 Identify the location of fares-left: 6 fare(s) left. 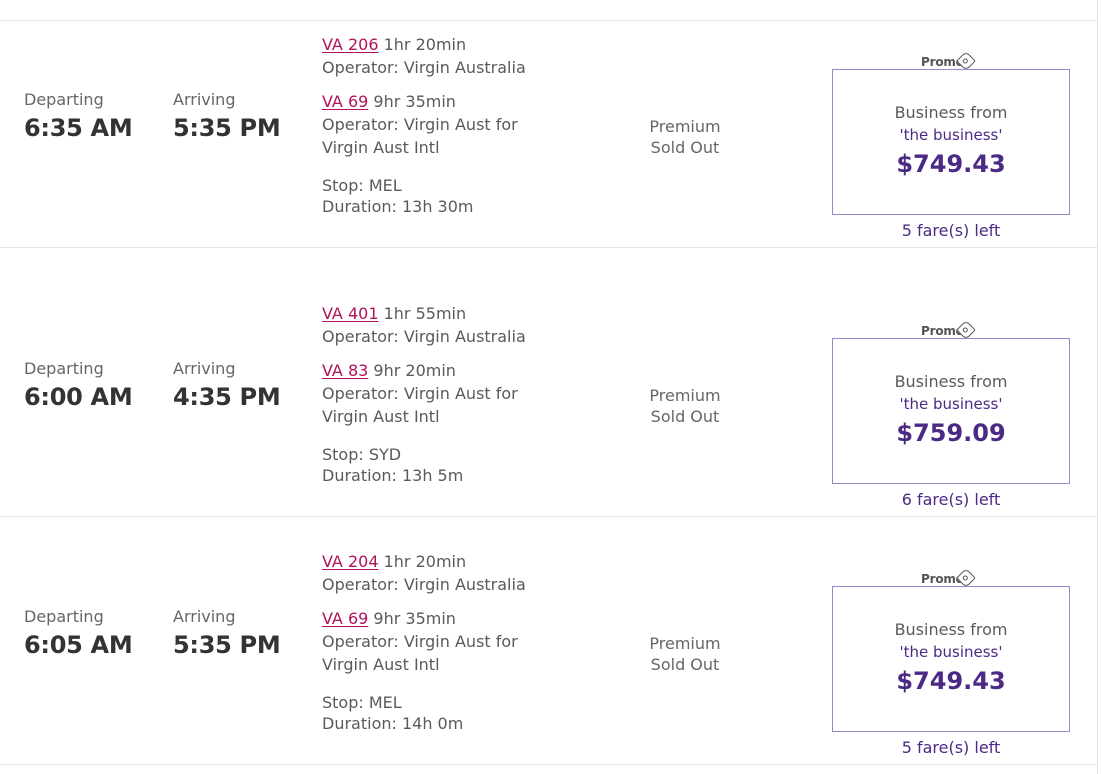
(951, 499).